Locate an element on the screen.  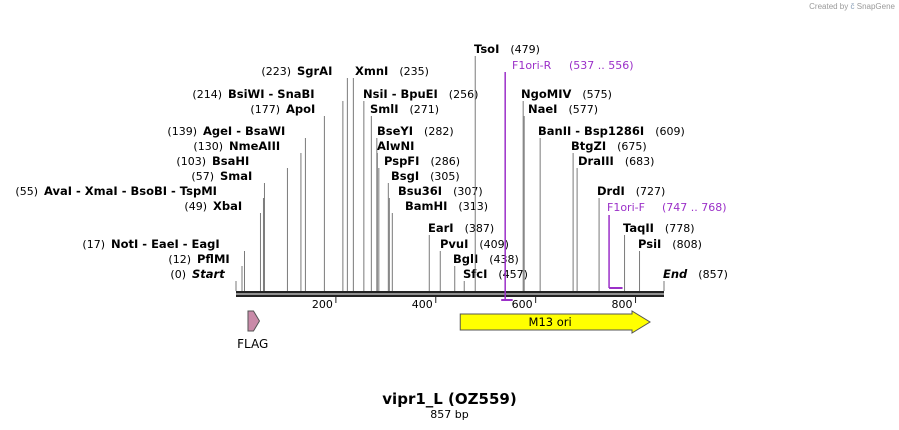
site-name: SmlI is located at coordinates (384, 109).